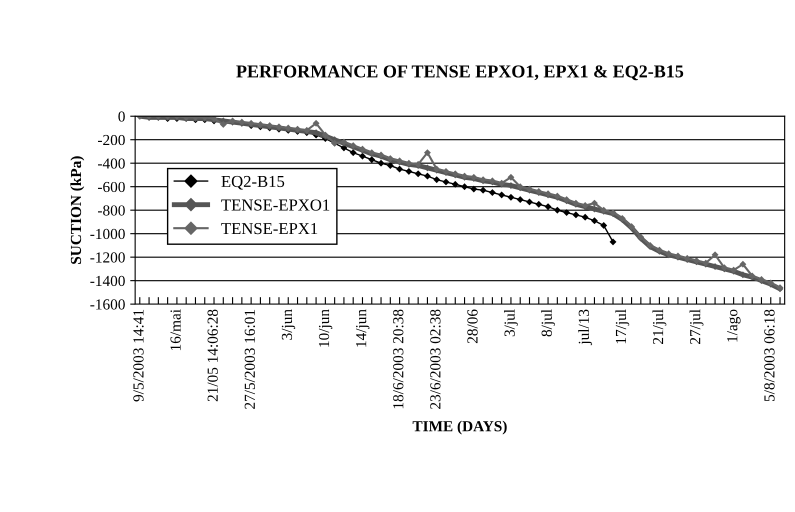  Describe the element at coordinates (107, 234) in the screenshot. I see `y-tick-label: -1000` at that location.